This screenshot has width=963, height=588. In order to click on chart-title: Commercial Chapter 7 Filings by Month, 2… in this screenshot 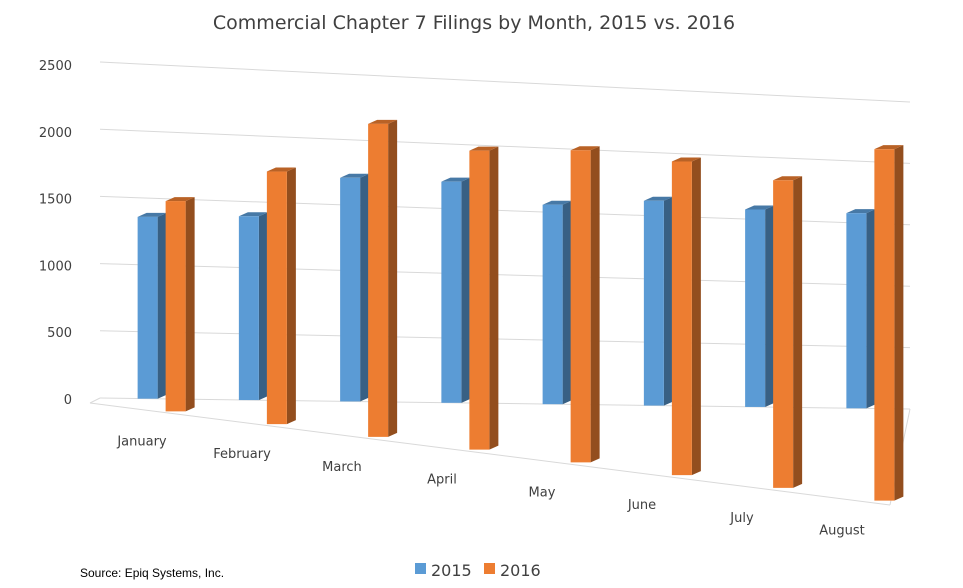, I will do `click(474, 23)`.